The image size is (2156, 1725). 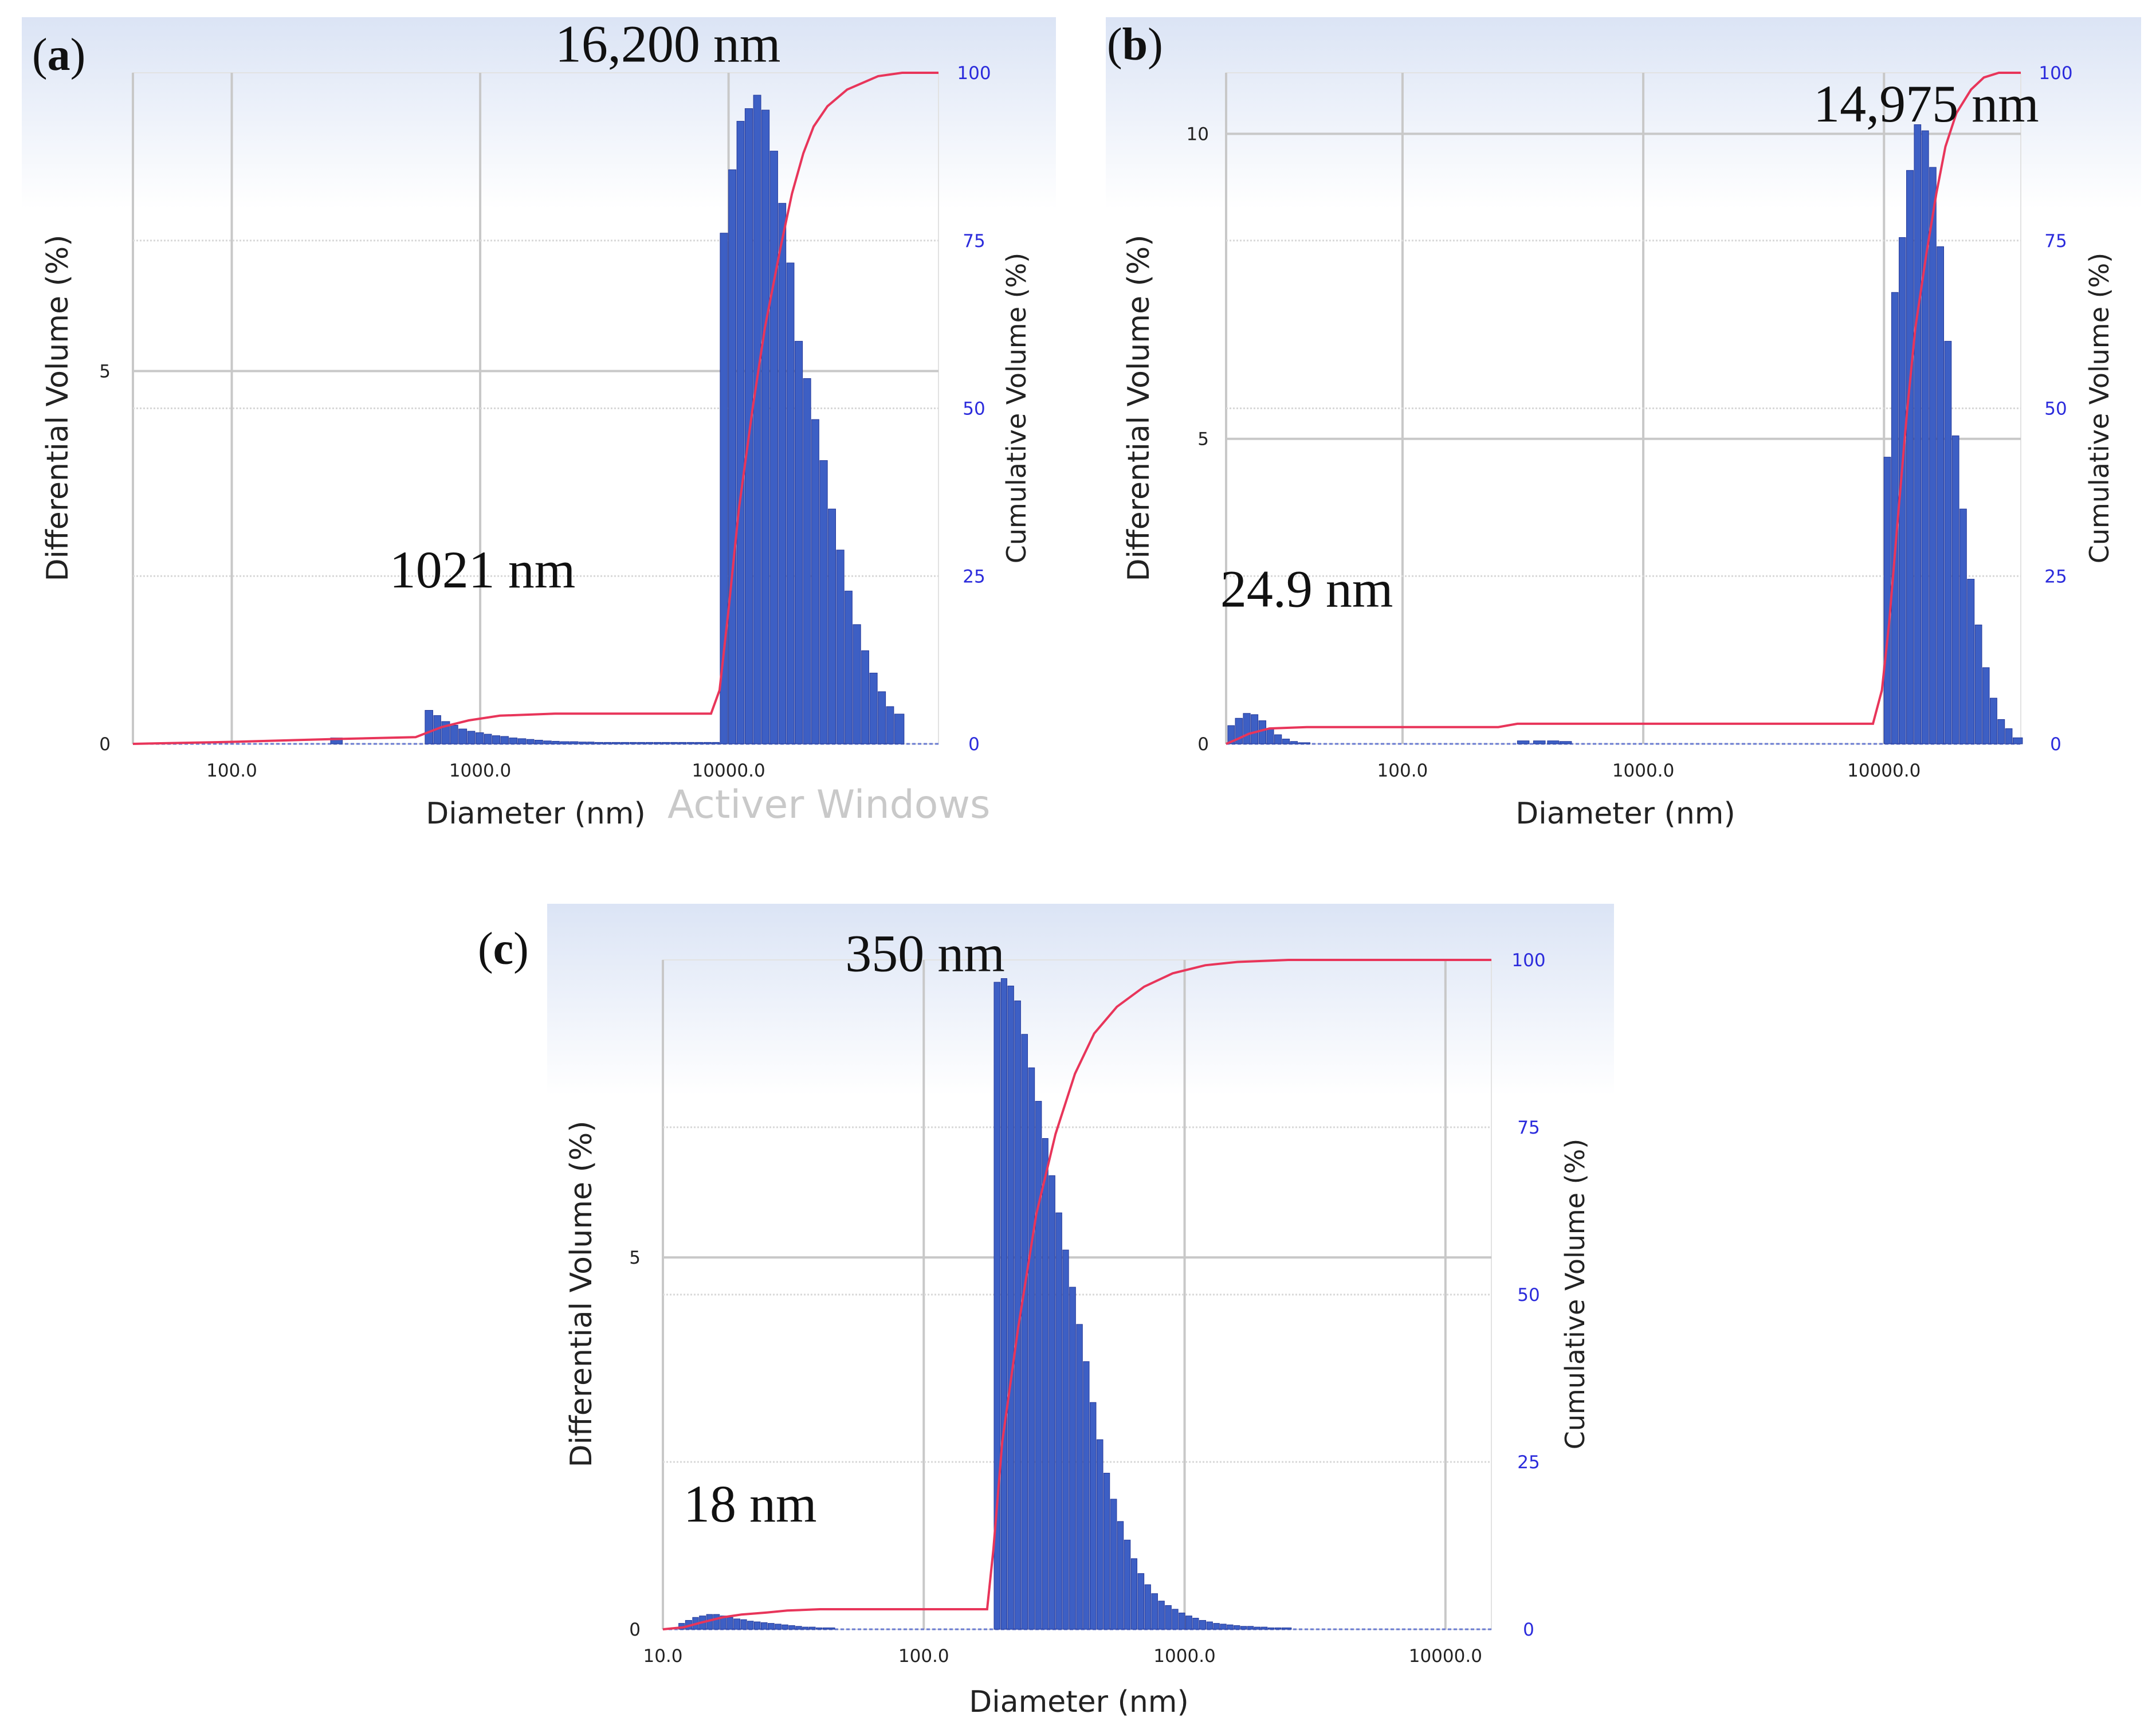 What do you see at coordinates (483, 570) in the screenshot?
I see `peak-annotation: 1021 nm` at bounding box center [483, 570].